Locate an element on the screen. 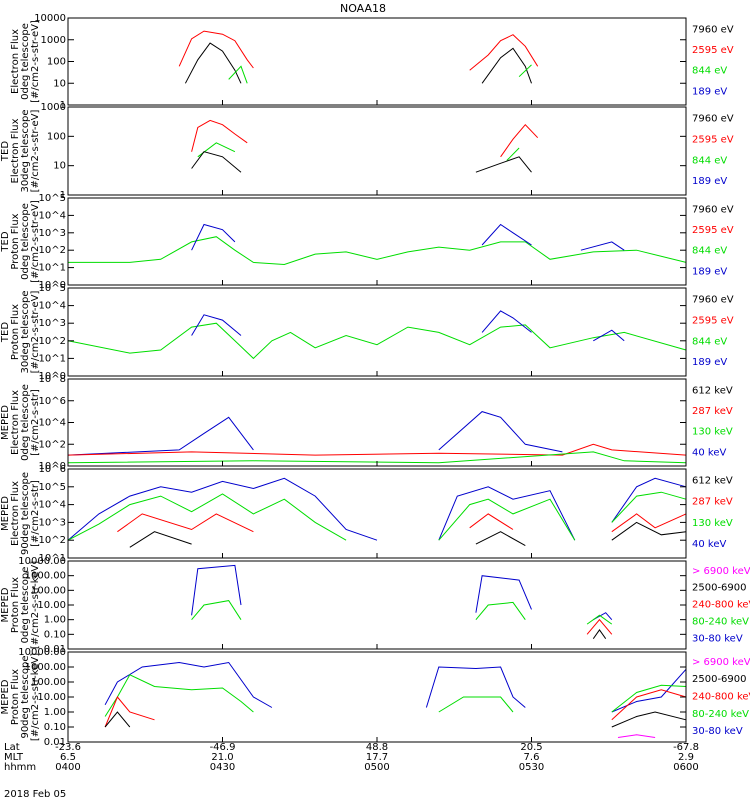 The image size is (750, 800). panel-3-ylabel-line-4: [#/cm2-s-str-eV] is located at coordinates (35, 241).